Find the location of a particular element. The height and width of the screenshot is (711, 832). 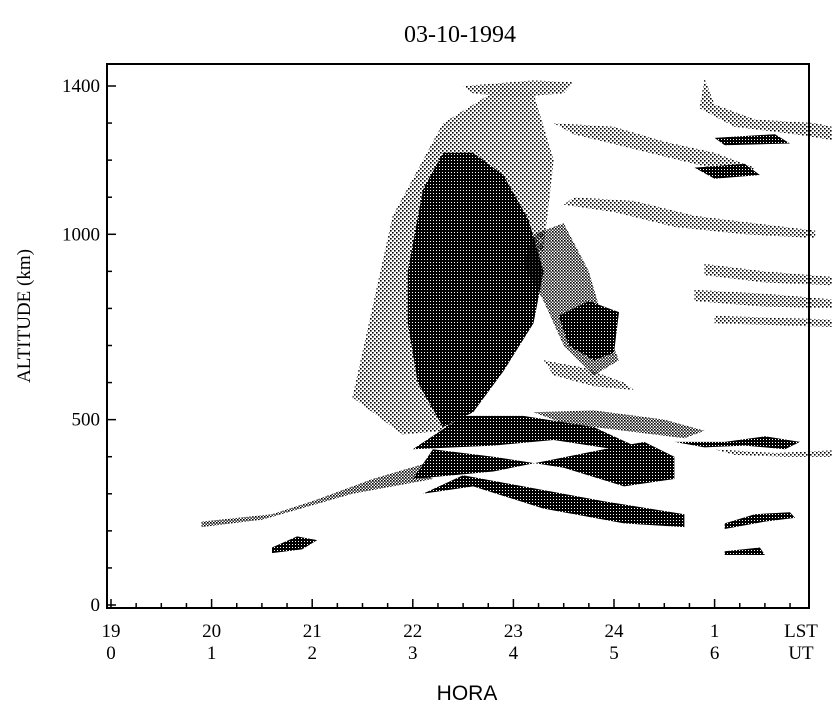

chart-title: 03-10-1994 is located at coordinates (460, 35).